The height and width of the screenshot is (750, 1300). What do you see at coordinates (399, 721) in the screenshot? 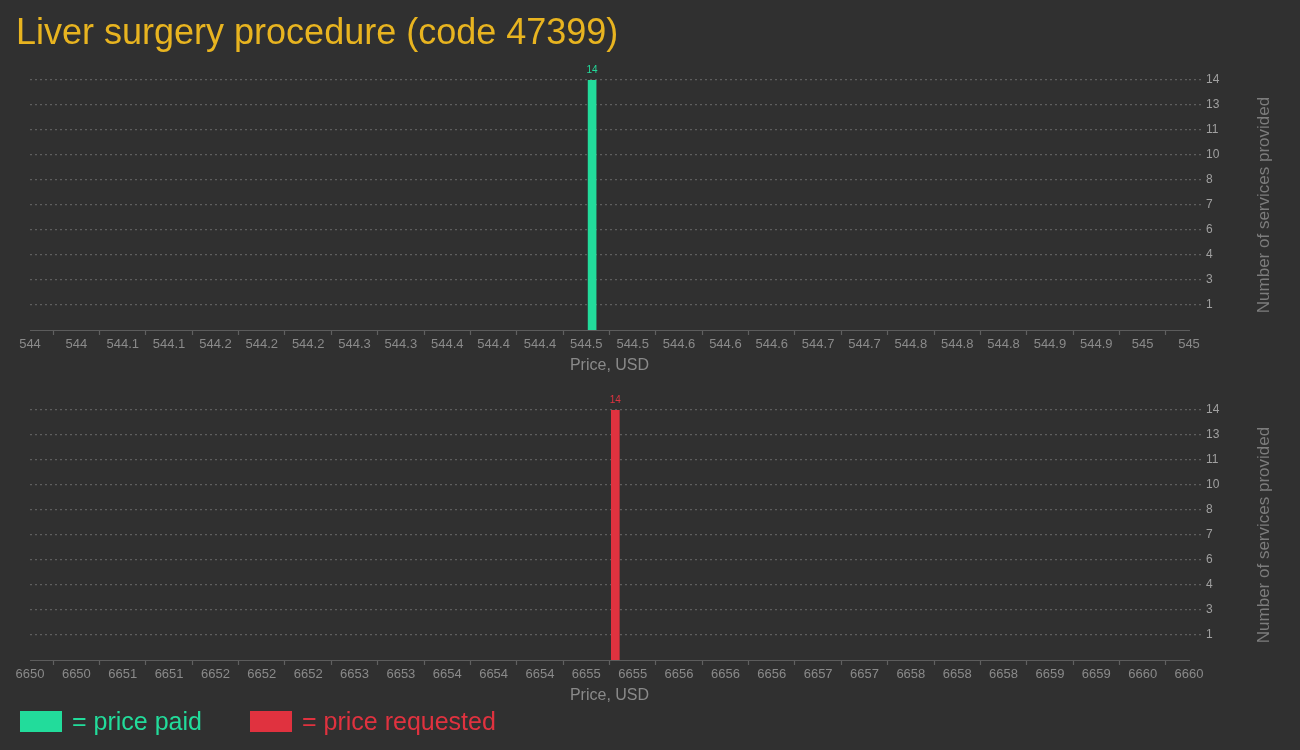
I see `legend-label: = price requested` at bounding box center [399, 721].